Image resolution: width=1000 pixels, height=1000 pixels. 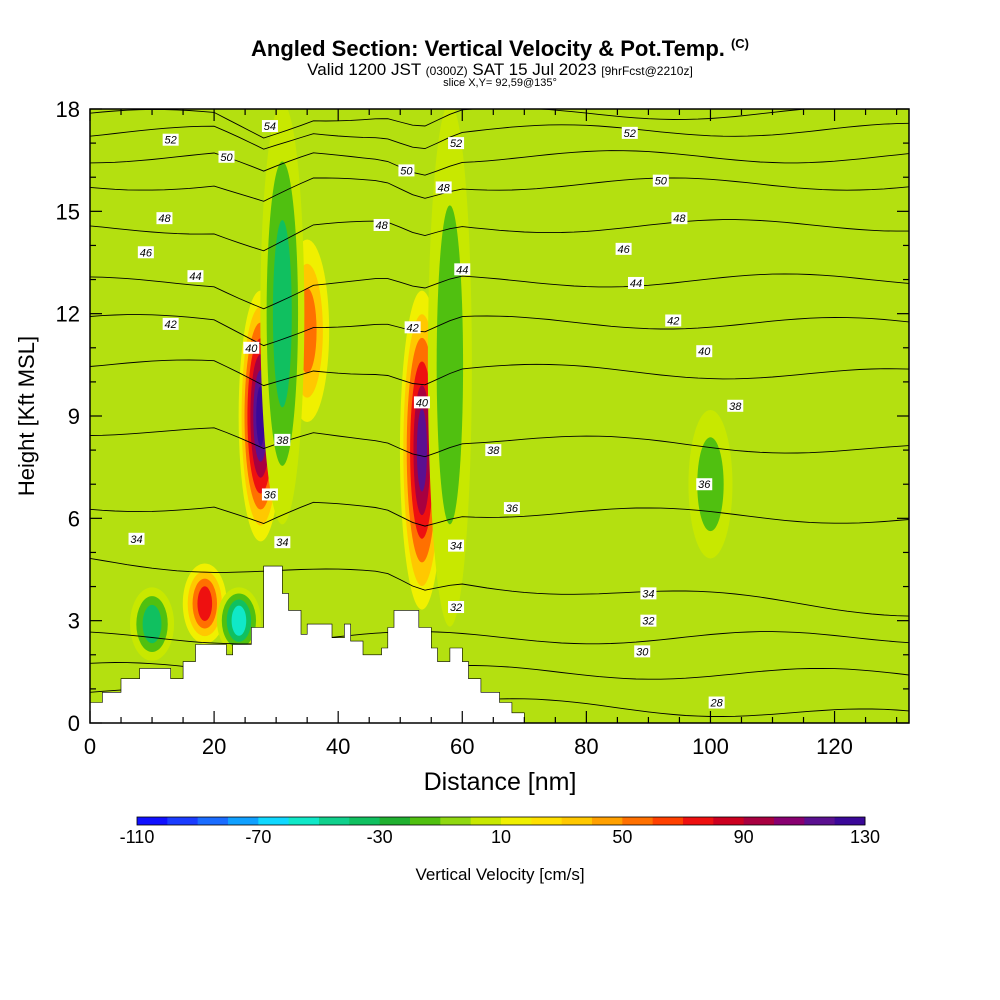 What do you see at coordinates (586, 746) in the screenshot?
I see `x-tick-label: 80` at bounding box center [586, 746].